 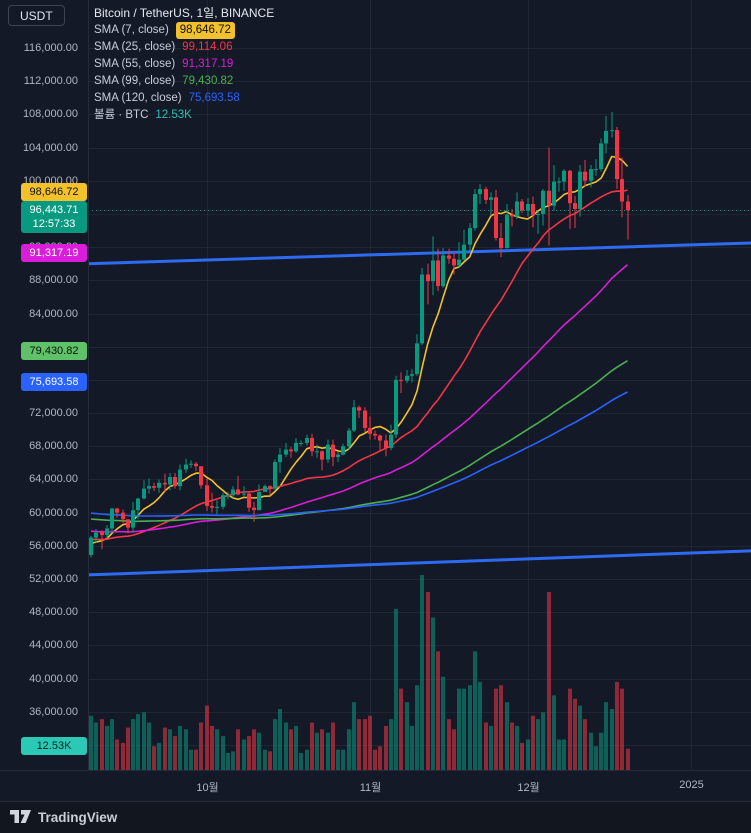 I want to click on time-axis-label: 12월, so click(x=528, y=788).